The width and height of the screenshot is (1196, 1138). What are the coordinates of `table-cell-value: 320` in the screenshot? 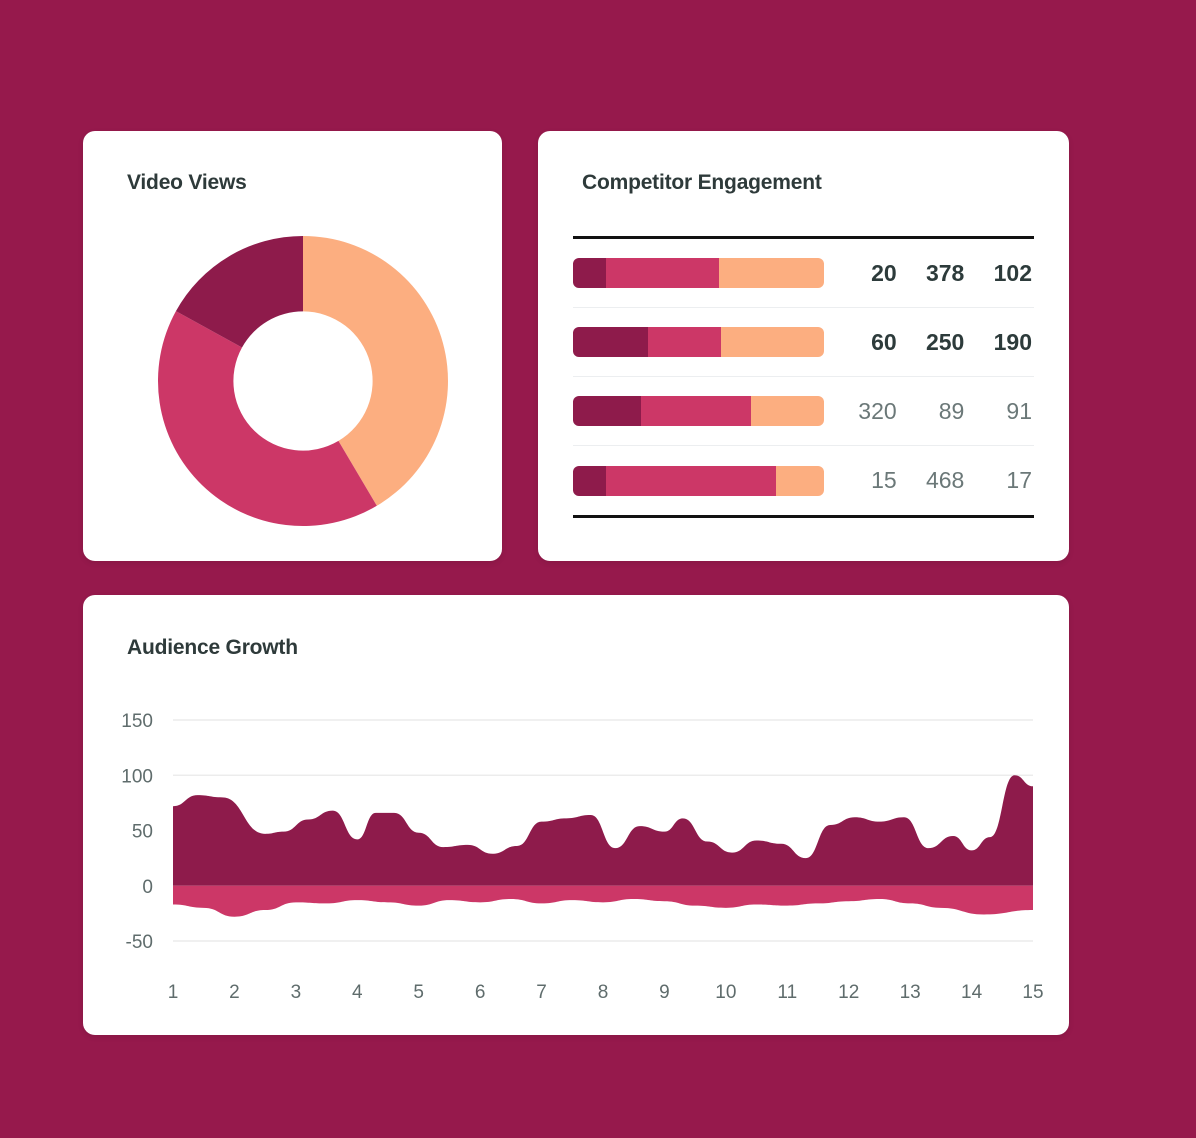 It's located at (877, 410).